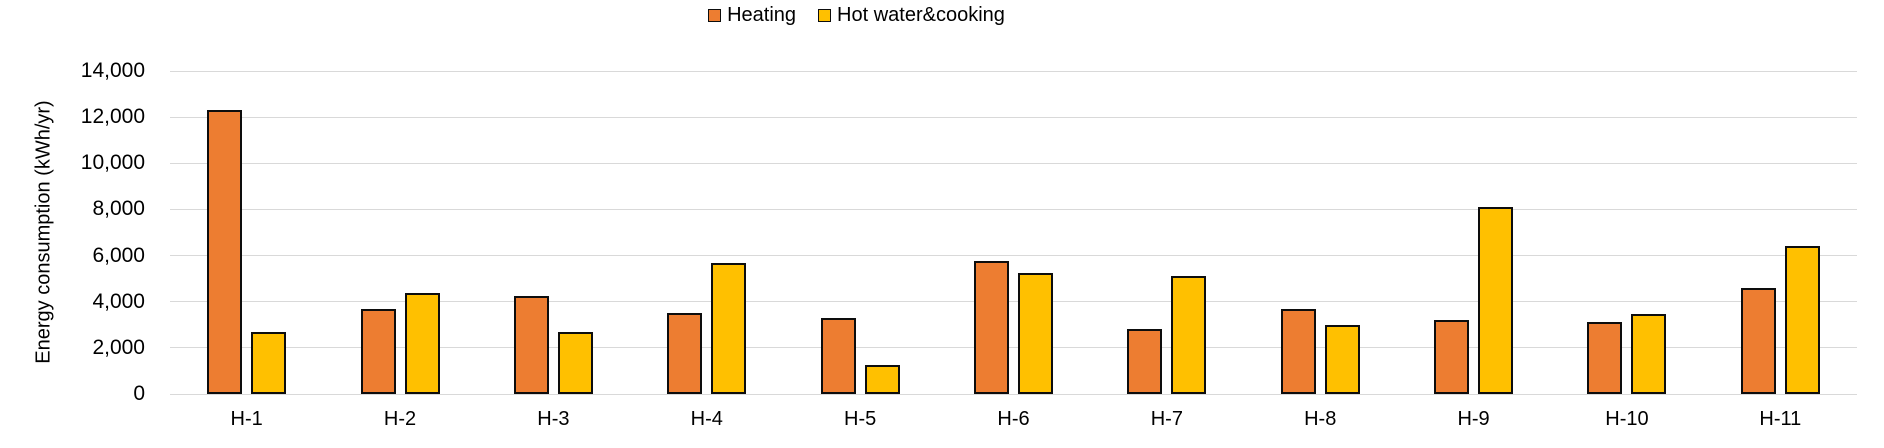  Describe the element at coordinates (118, 209) in the screenshot. I see `y-axis-tick-label: 8,000` at that location.